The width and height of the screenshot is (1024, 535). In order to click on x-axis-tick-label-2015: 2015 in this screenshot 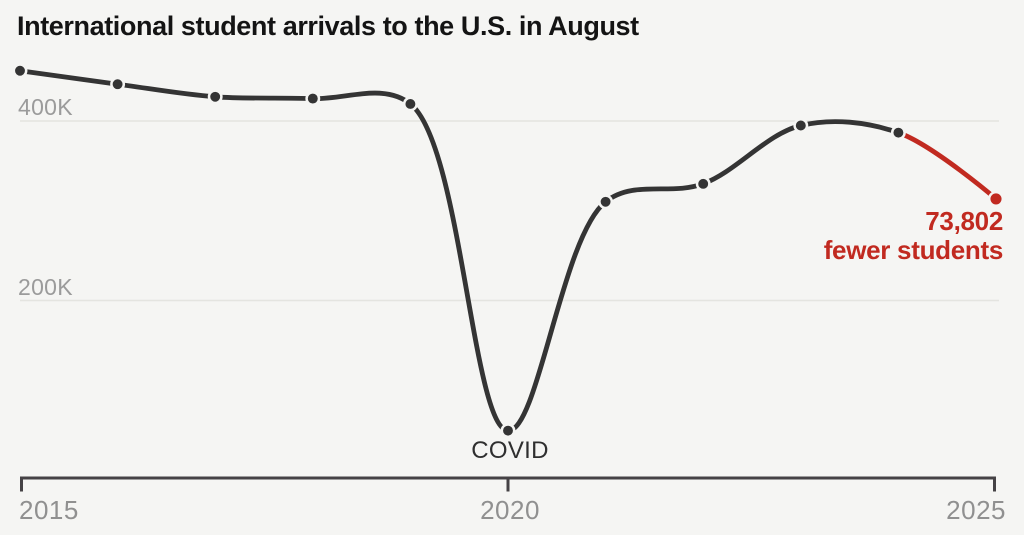, I will do `click(49, 510)`.